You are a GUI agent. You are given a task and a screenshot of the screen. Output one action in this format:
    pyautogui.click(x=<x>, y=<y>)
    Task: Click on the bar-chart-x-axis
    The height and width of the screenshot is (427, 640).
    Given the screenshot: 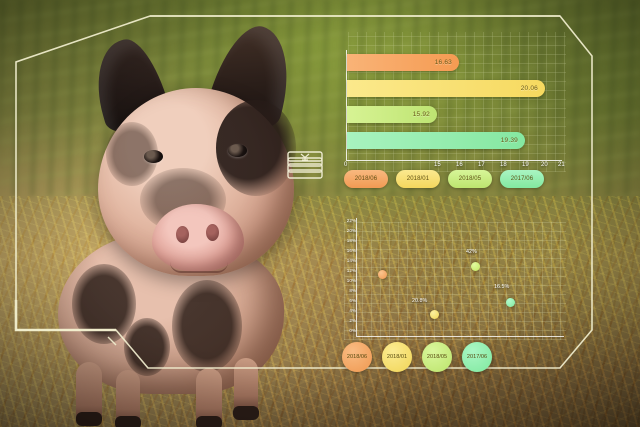 What is the action you would take?
    pyautogui.click(x=454, y=160)
    